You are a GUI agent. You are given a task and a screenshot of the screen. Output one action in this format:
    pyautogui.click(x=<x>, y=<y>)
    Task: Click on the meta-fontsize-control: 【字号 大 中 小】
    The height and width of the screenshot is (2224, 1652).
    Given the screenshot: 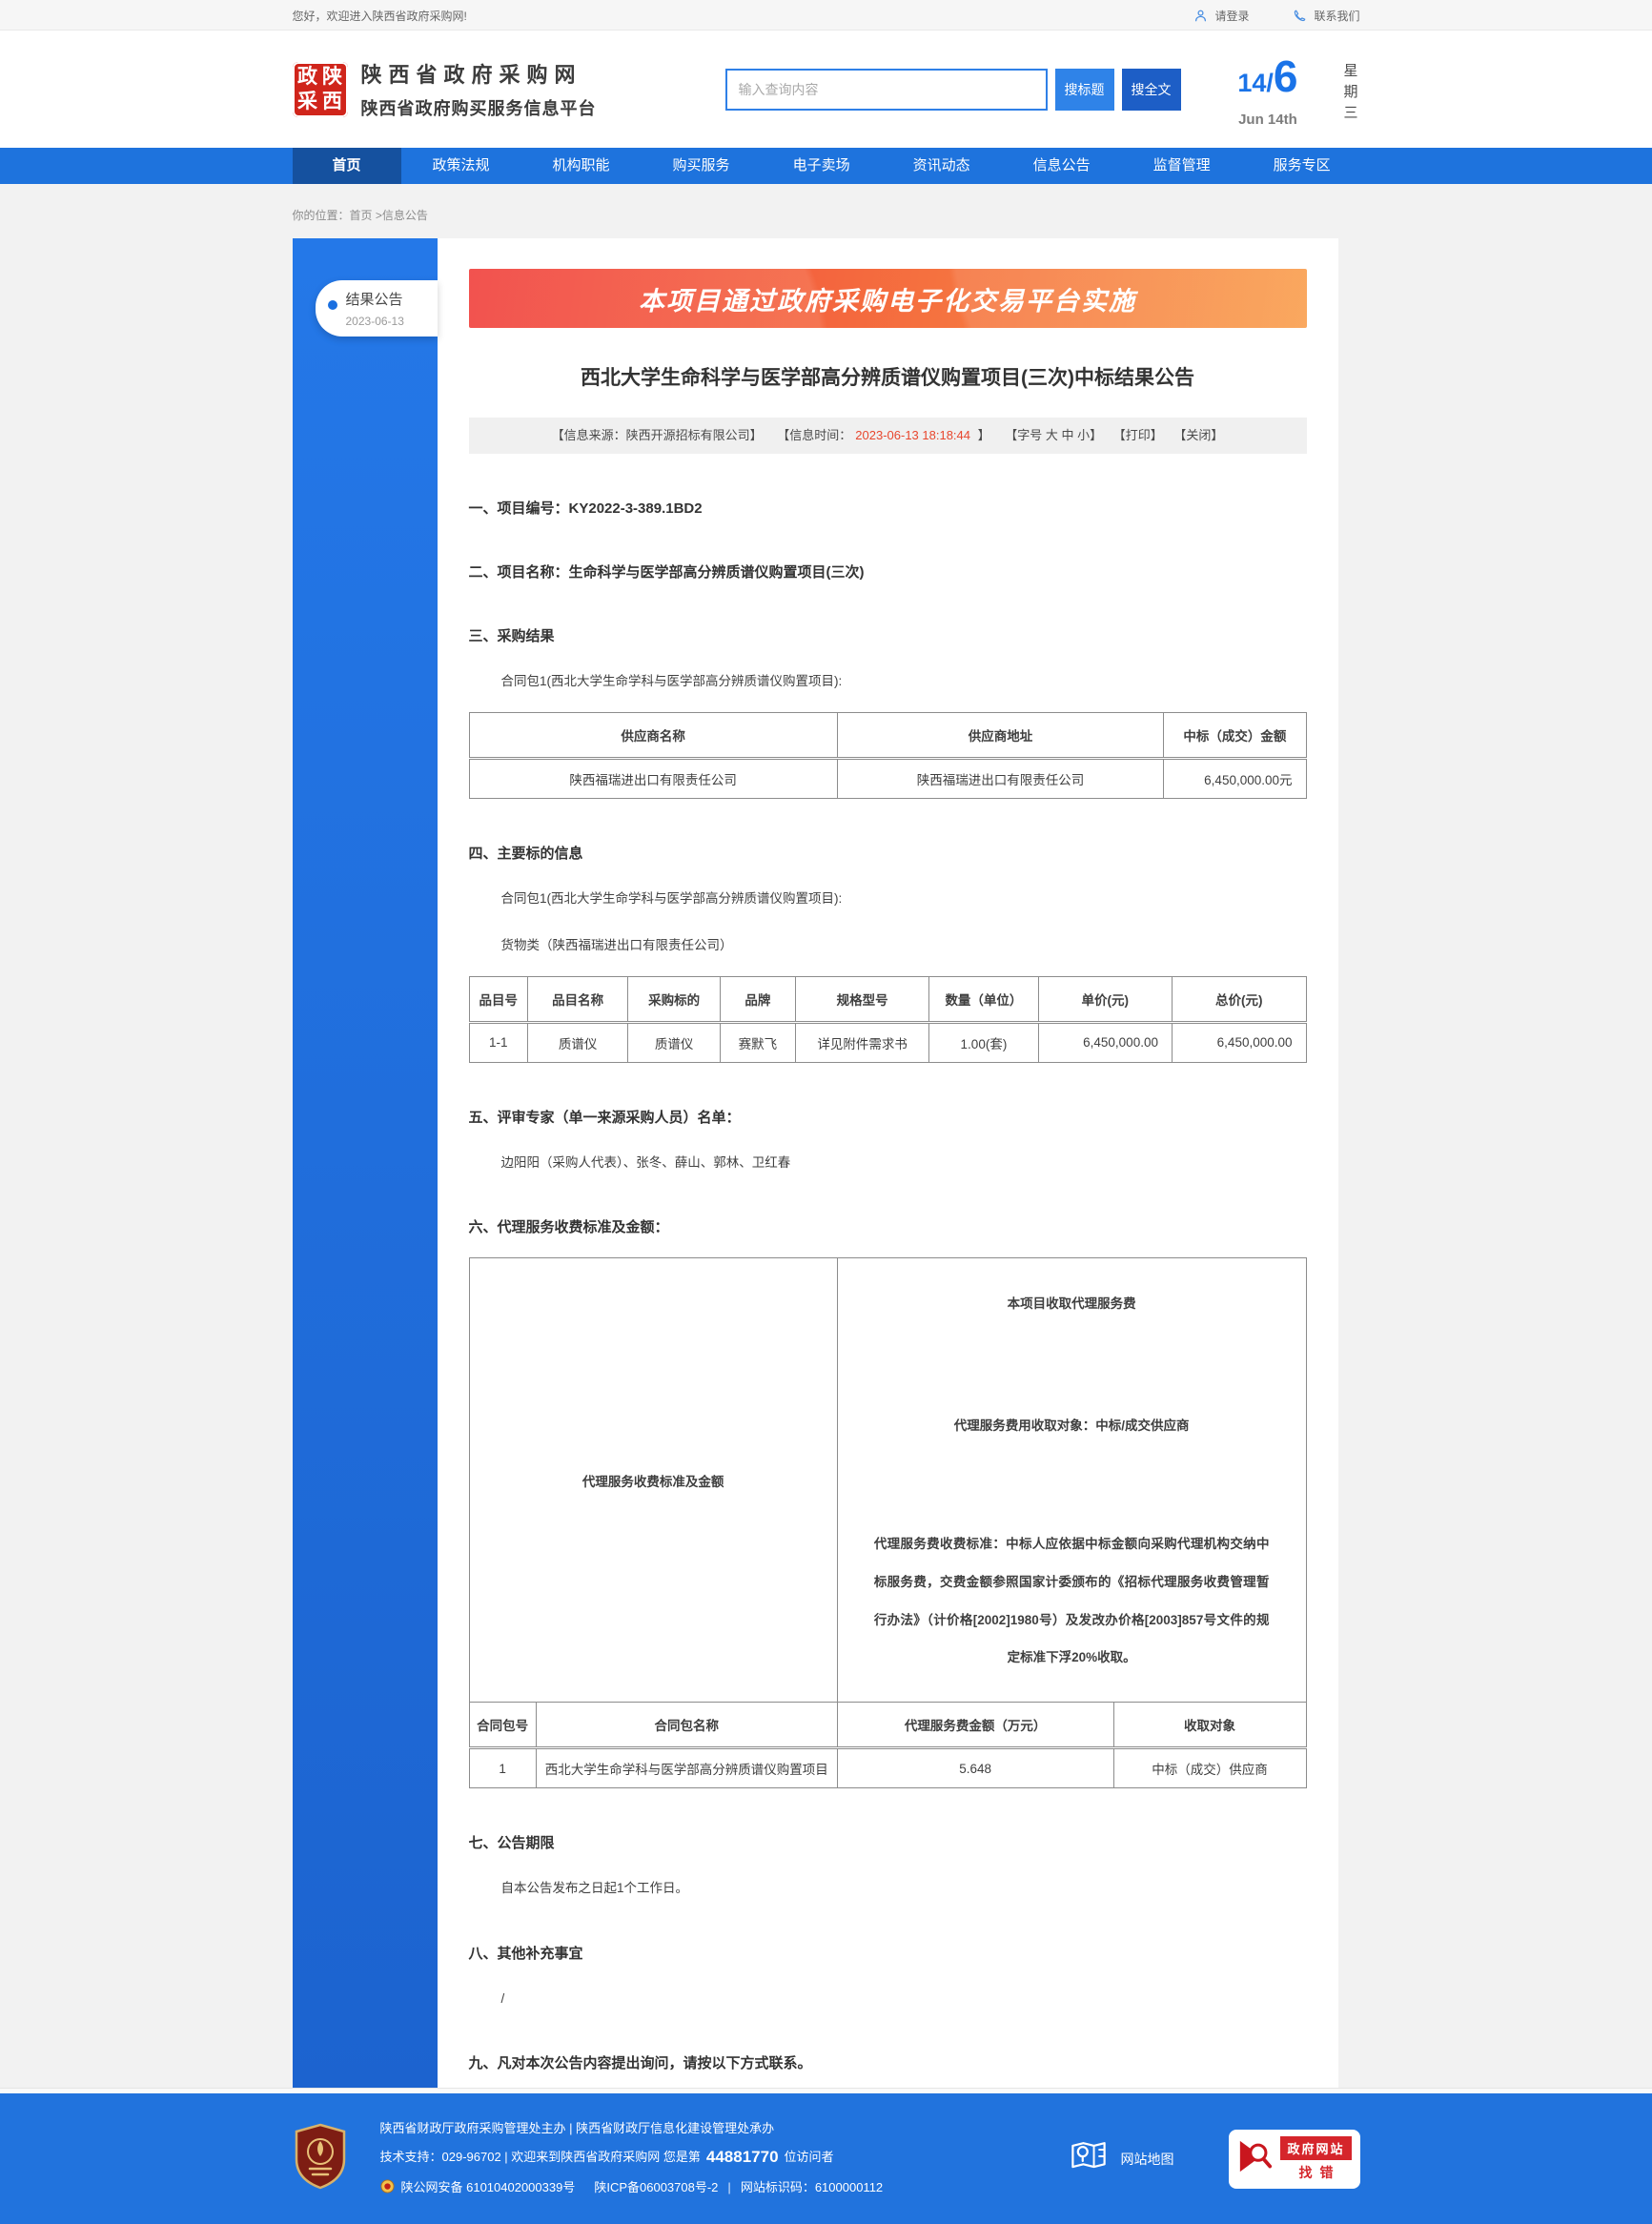 What is the action you would take?
    pyautogui.click(x=1054, y=435)
    